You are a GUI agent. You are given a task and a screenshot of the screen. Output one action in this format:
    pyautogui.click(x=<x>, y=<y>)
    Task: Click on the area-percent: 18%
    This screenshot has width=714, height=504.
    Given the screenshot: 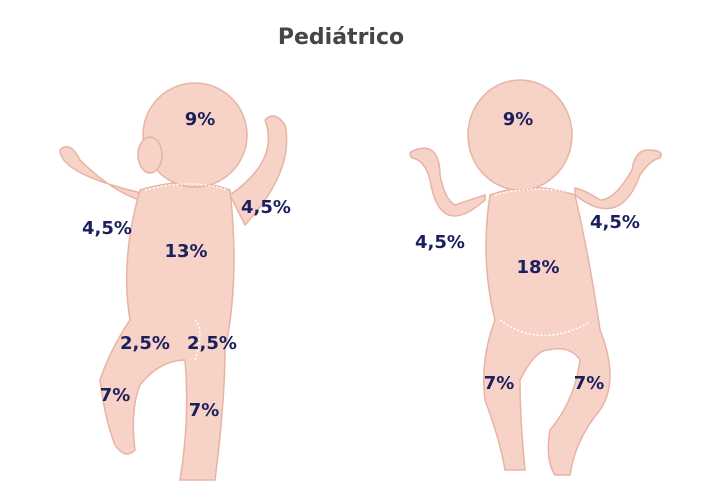 What is the action you would take?
    pyautogui.click(x=537, y=267)
    